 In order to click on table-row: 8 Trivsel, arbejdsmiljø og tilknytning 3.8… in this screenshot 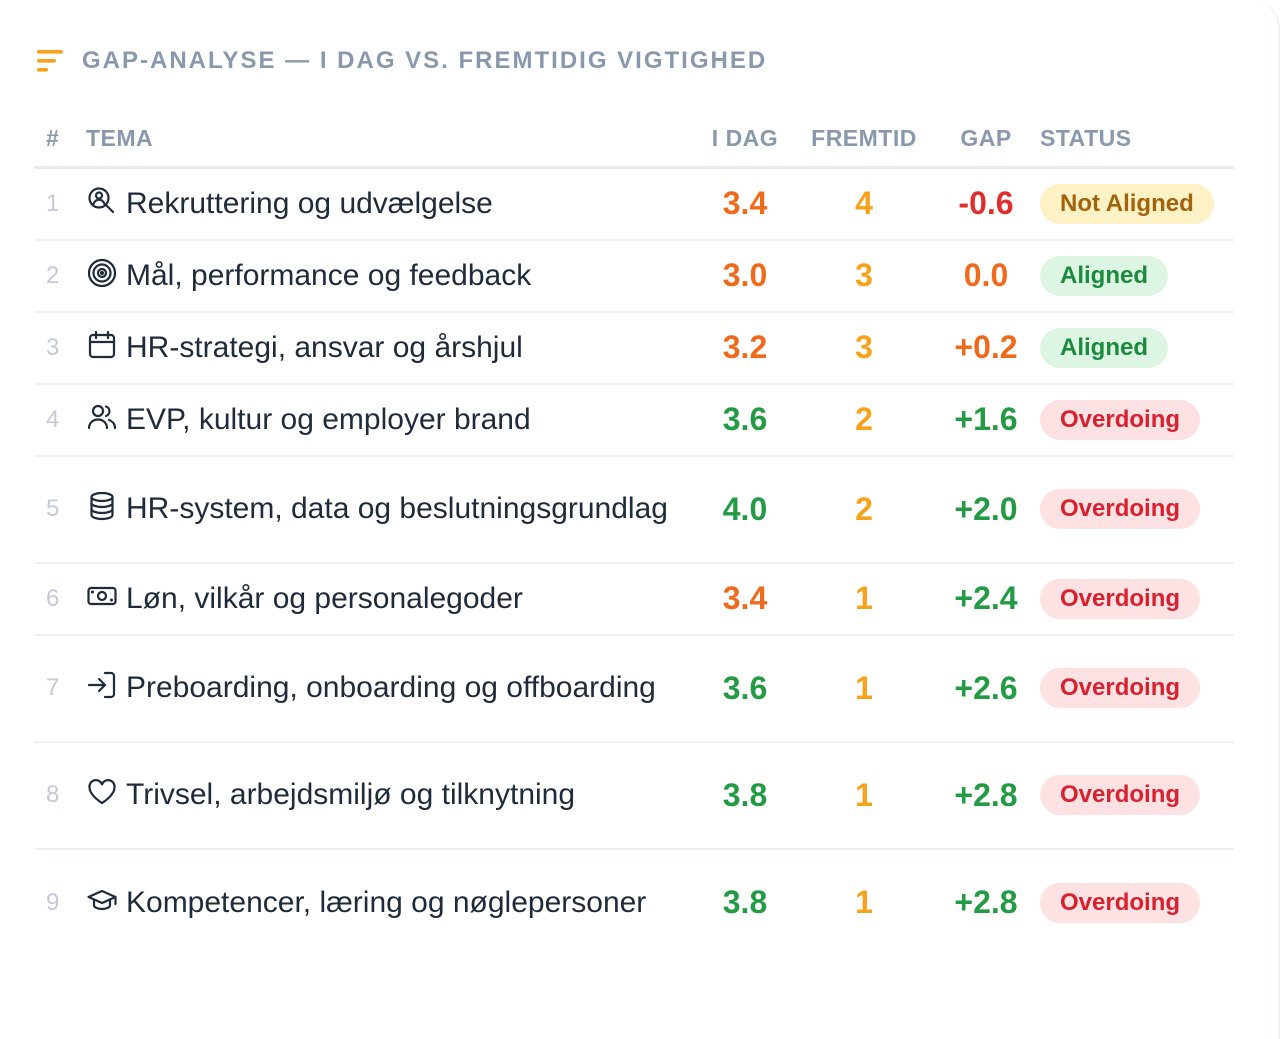, I will do `click(634, 795)`.